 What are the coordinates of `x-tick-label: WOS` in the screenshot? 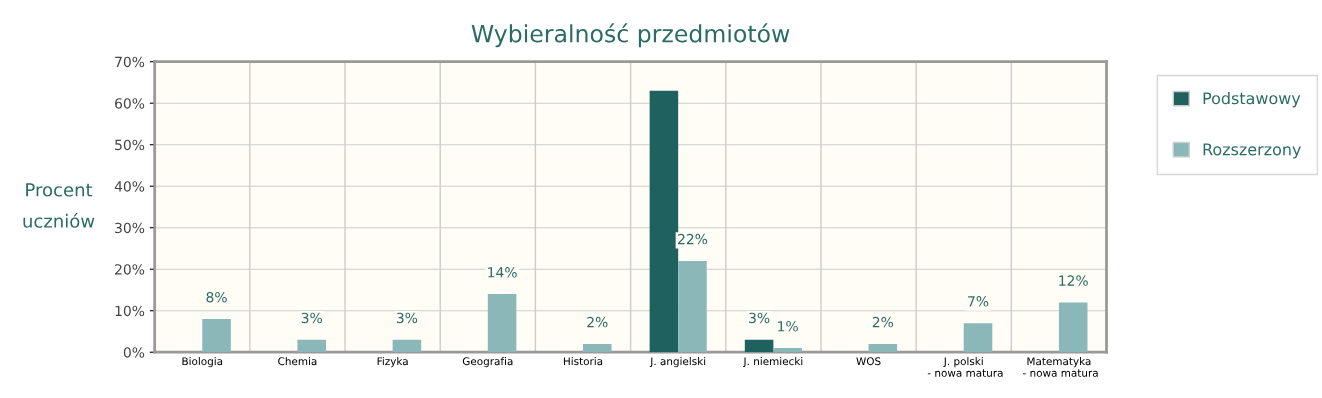 It's located at (868, 361).